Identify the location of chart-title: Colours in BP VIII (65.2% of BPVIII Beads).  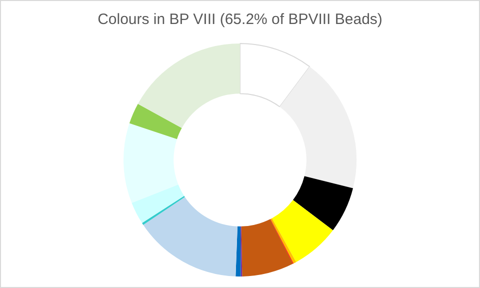
(240, 19).